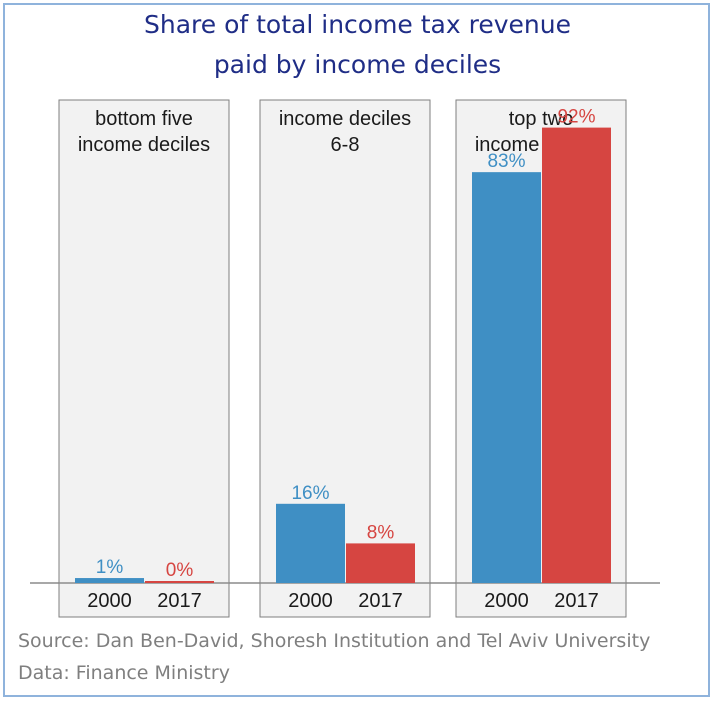  I want to click on bar-panel-2-2000, so click(310, 543).